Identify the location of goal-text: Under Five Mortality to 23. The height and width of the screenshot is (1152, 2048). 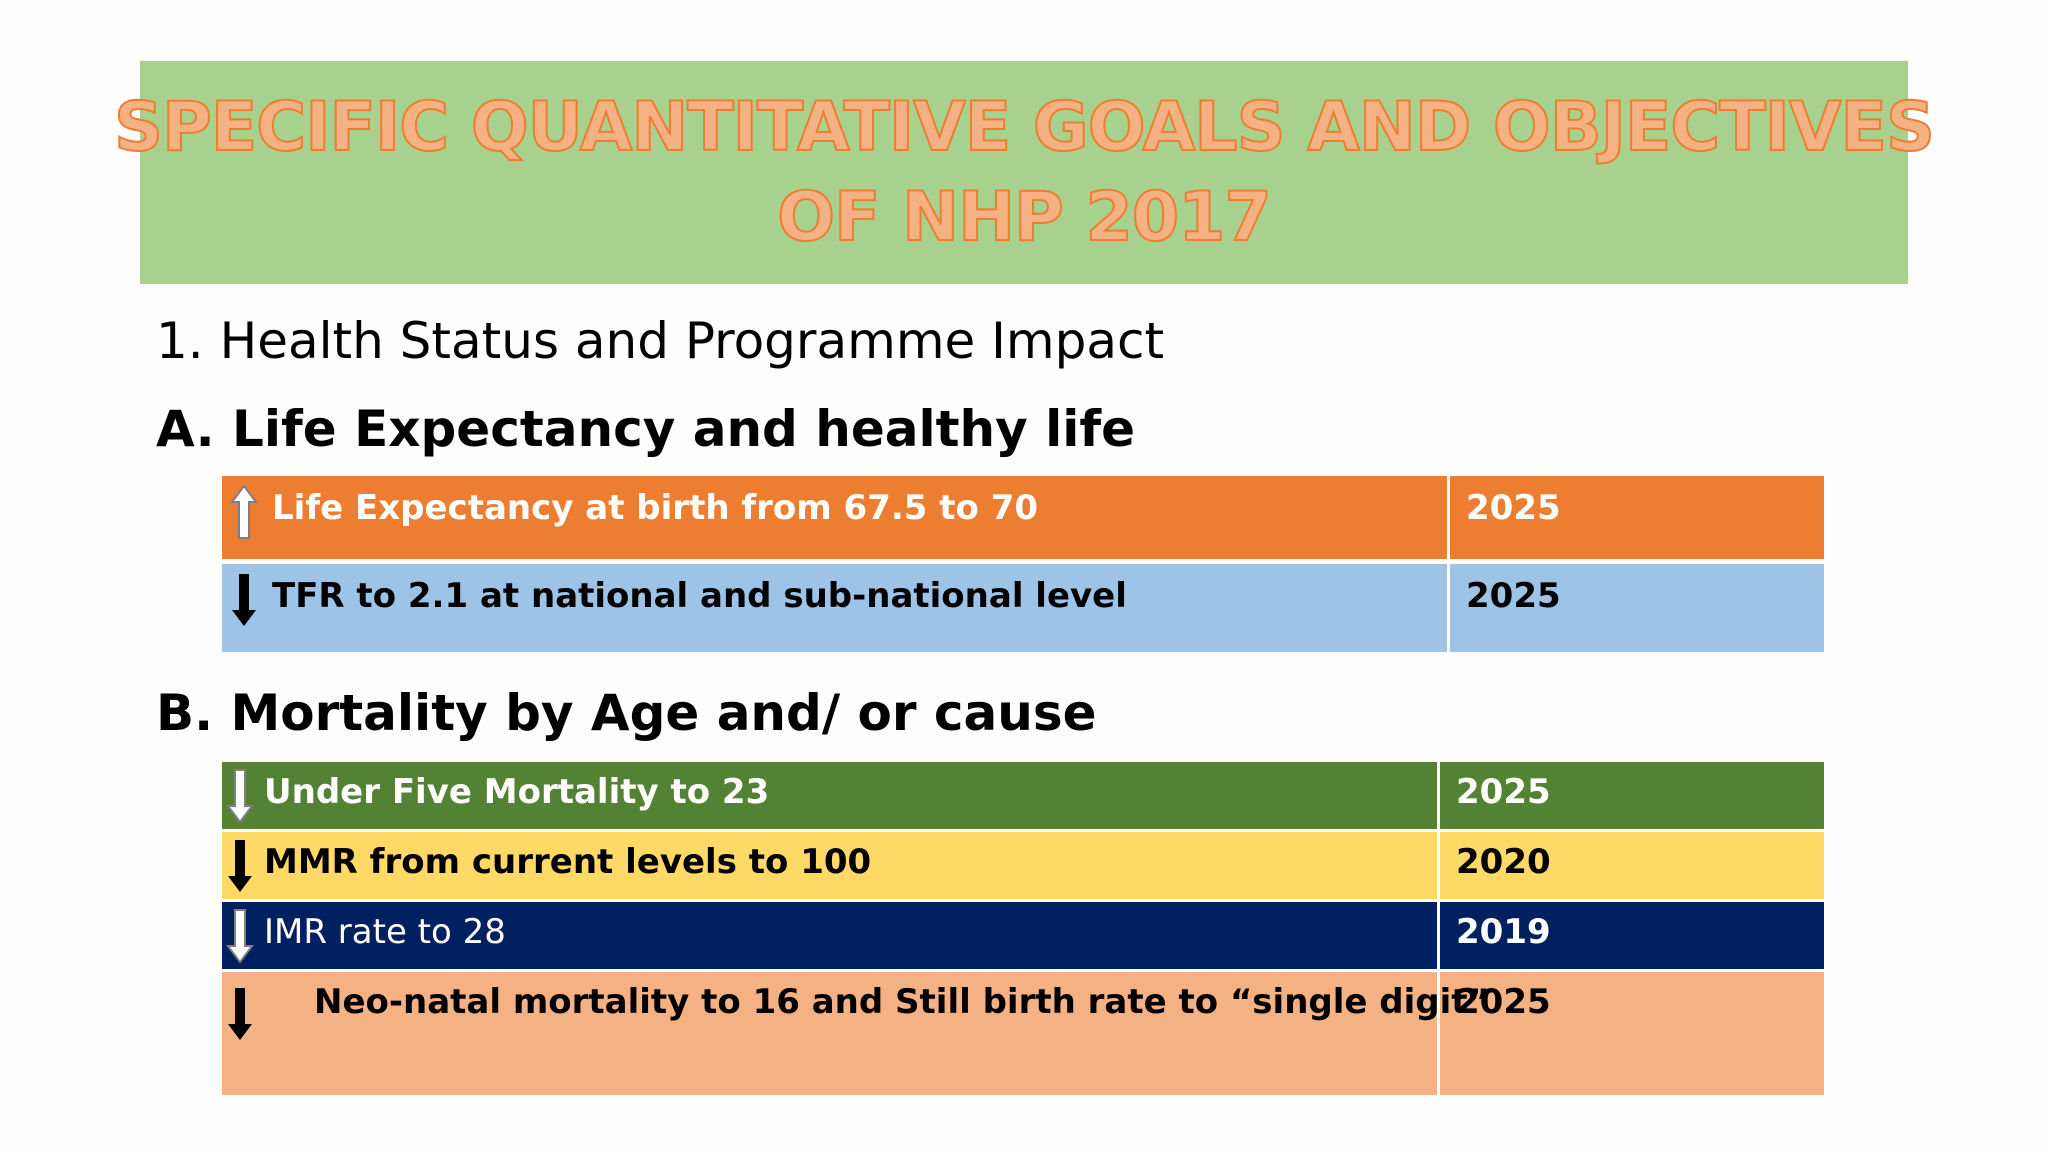
(517, 792).